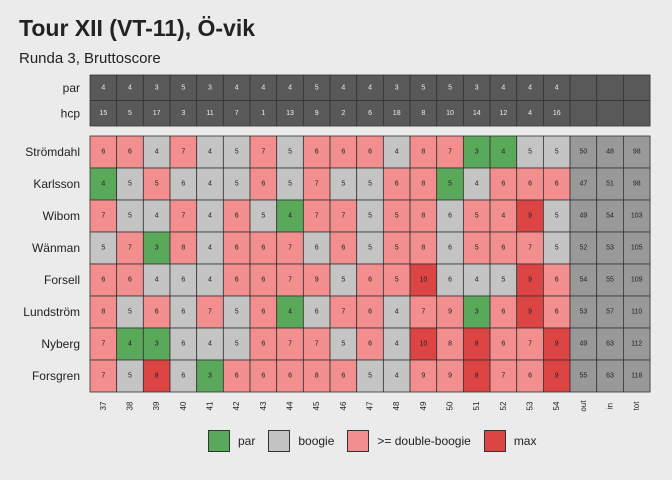 This screenshot has height=480, width=672. I want to click on score-value: 8, so click(423, 152).